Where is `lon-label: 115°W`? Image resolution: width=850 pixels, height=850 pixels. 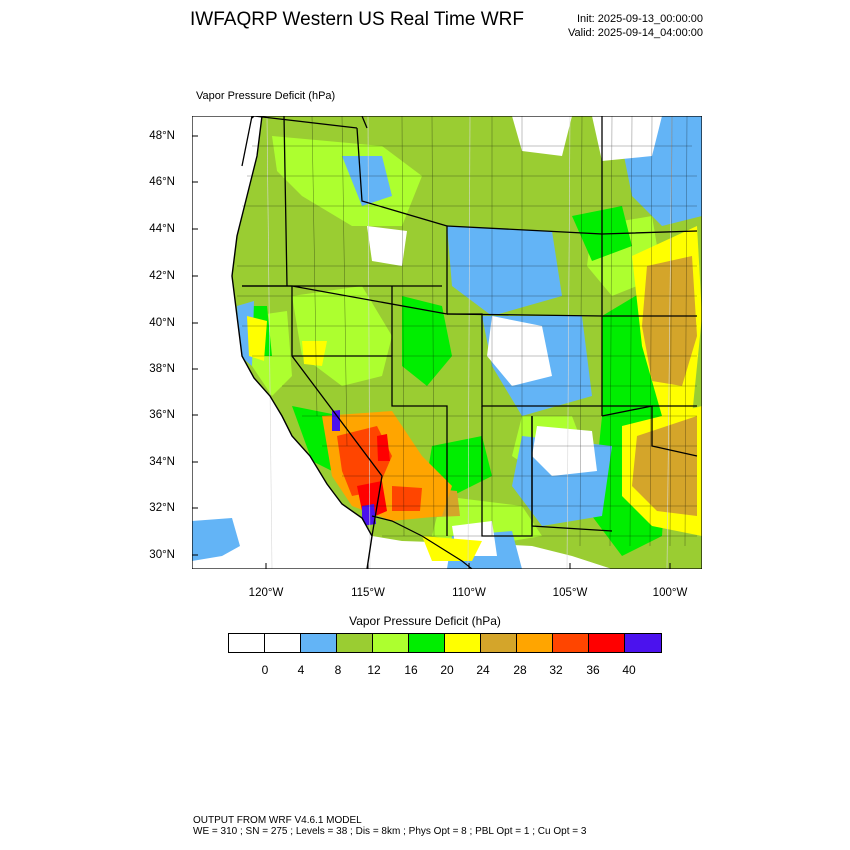
lon-label: 115°W is located at coordinates (368, 593).